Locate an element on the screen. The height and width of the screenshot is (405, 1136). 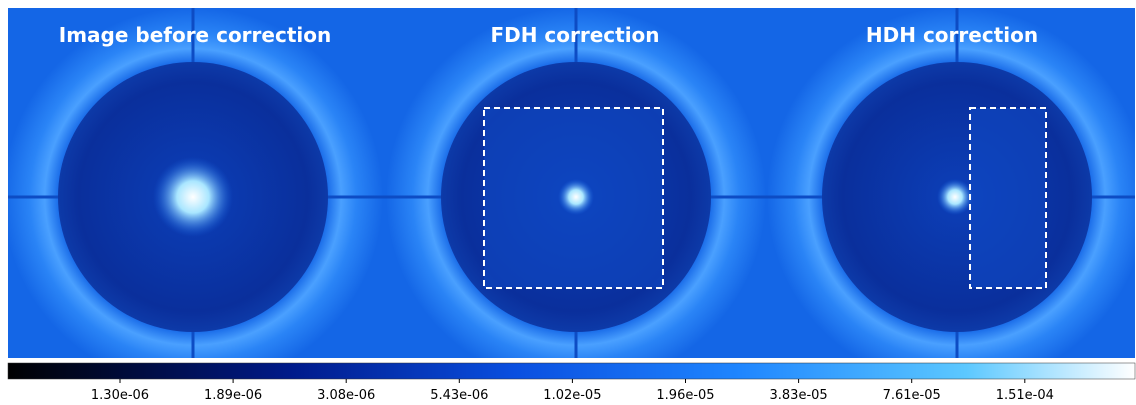
colorbar-tick-label: 5.43e-06 is located at coordinates (459, 395).